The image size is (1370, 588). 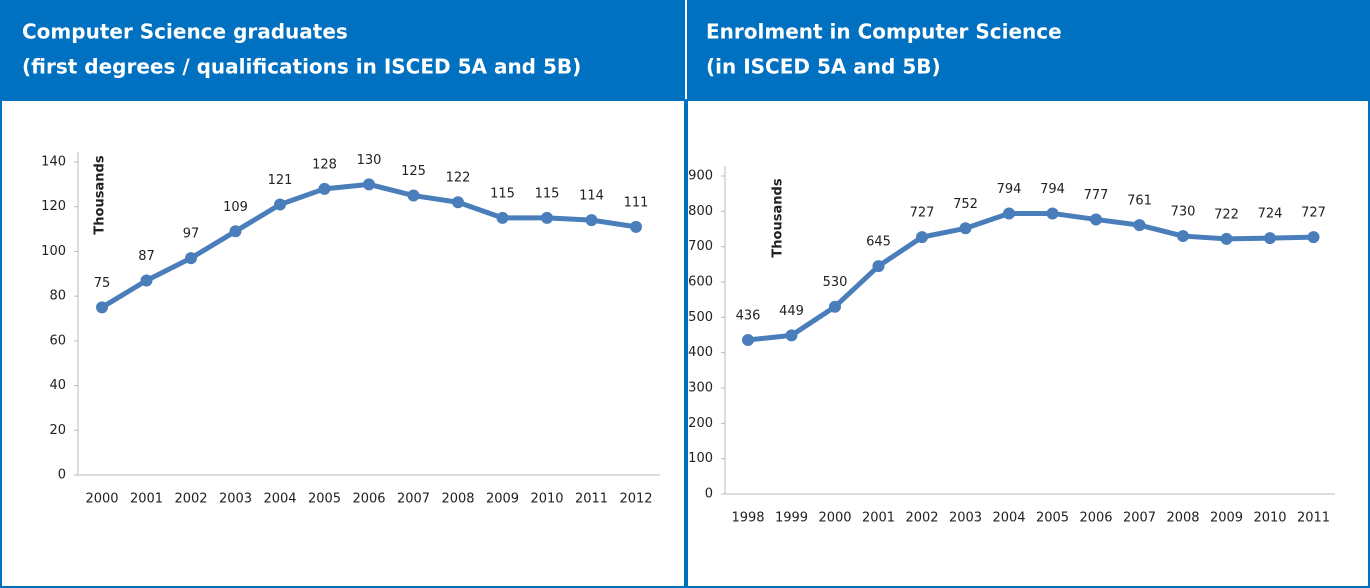 What do you see at coordinates (502, 499) in the screenshot?
I see `x-tick-label: 2009` at bounding box center [502, 499].